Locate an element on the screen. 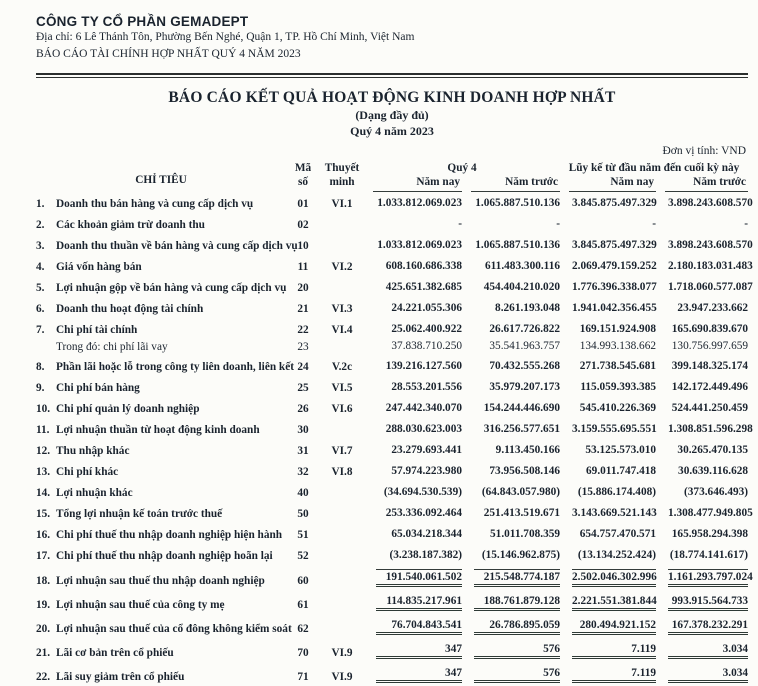  value-cell-ytd-prior: - is located at coordinates (702, 223).